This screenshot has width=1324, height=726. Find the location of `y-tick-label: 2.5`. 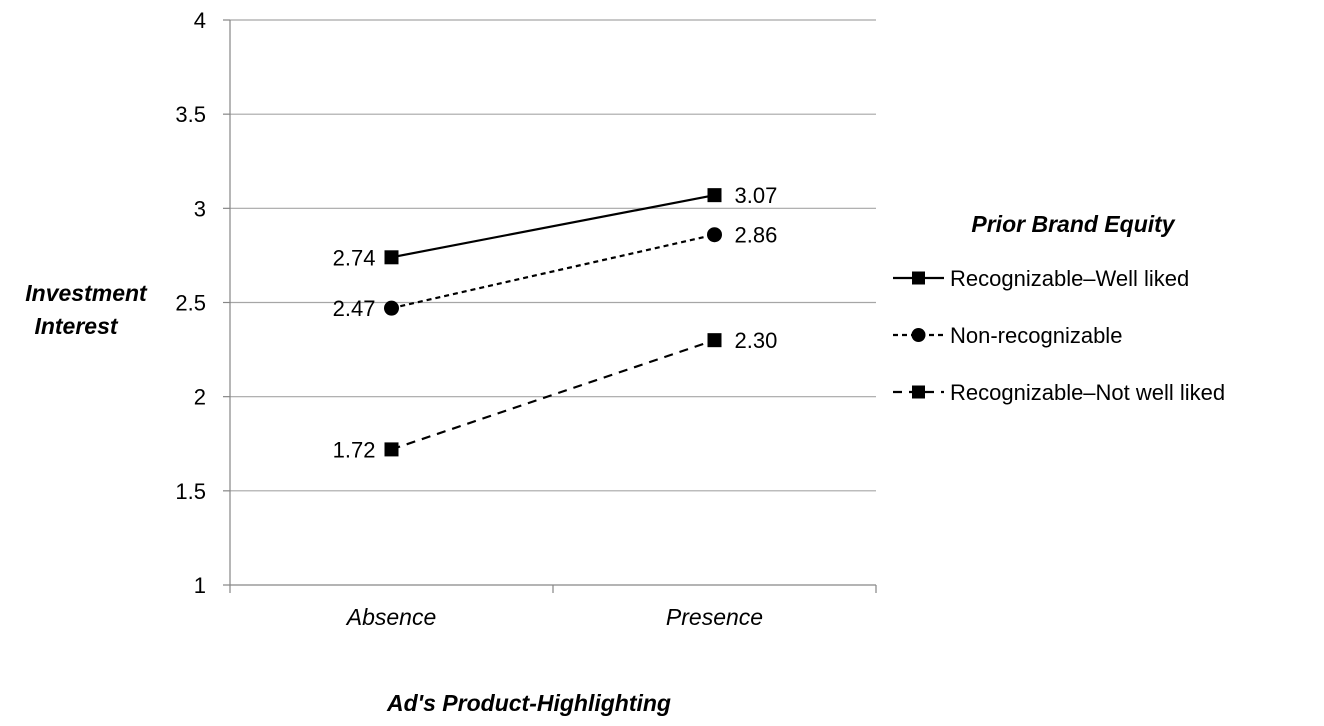

y-tick-label: 2.5 is located at coordinates (190, 303).